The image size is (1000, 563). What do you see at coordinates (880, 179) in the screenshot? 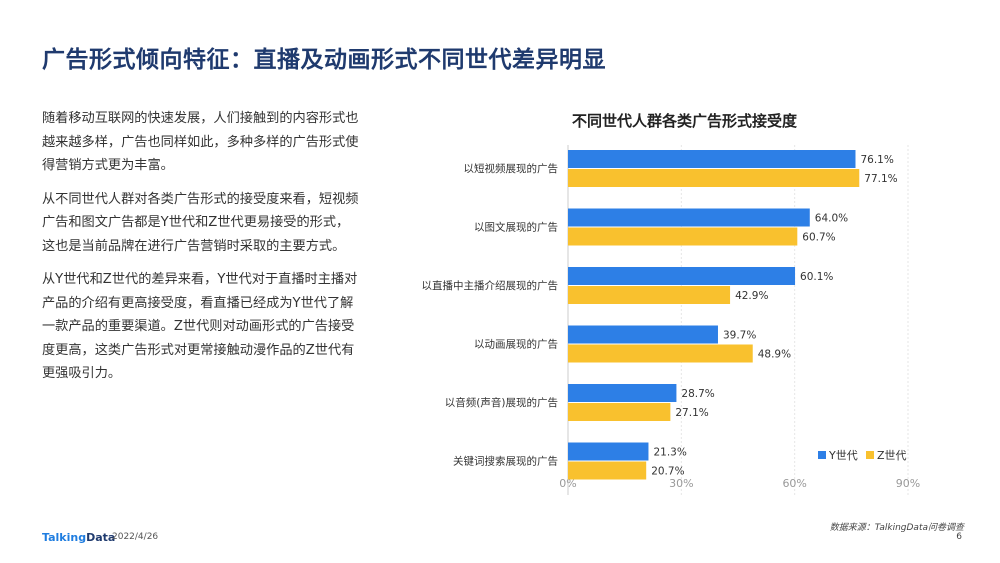
I see `data-label: 77.1%` at bounding box center [880, 179].